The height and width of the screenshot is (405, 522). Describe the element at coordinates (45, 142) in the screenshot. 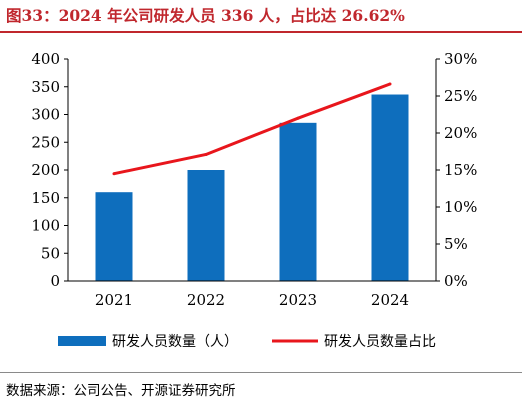

I see `left-tick-label: 250` at that location.